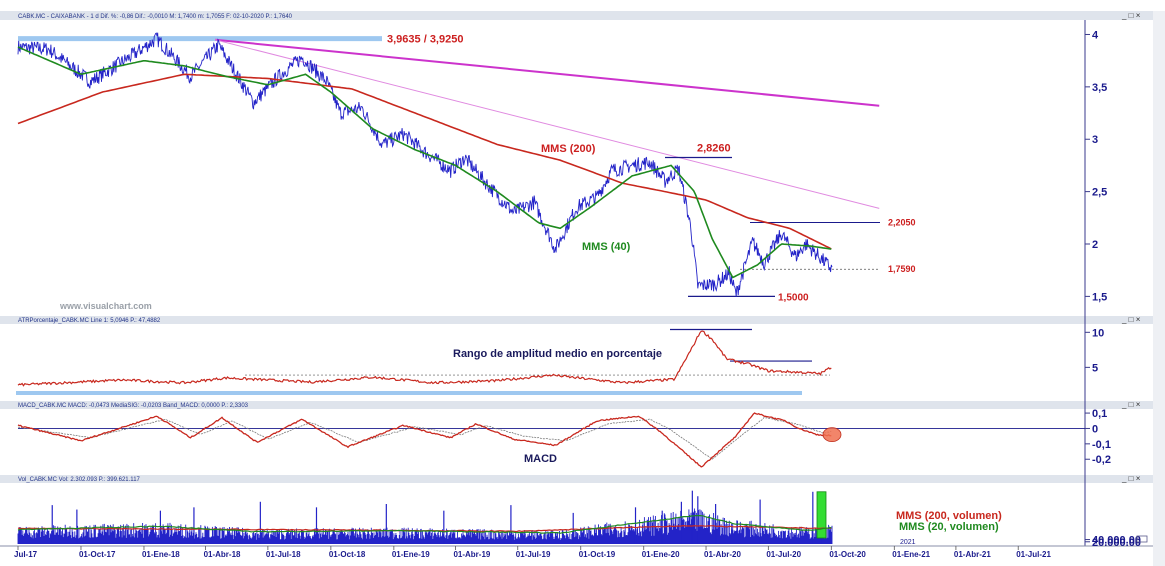  I want to click on annotation-4: 1,7590, so click(902, 269).